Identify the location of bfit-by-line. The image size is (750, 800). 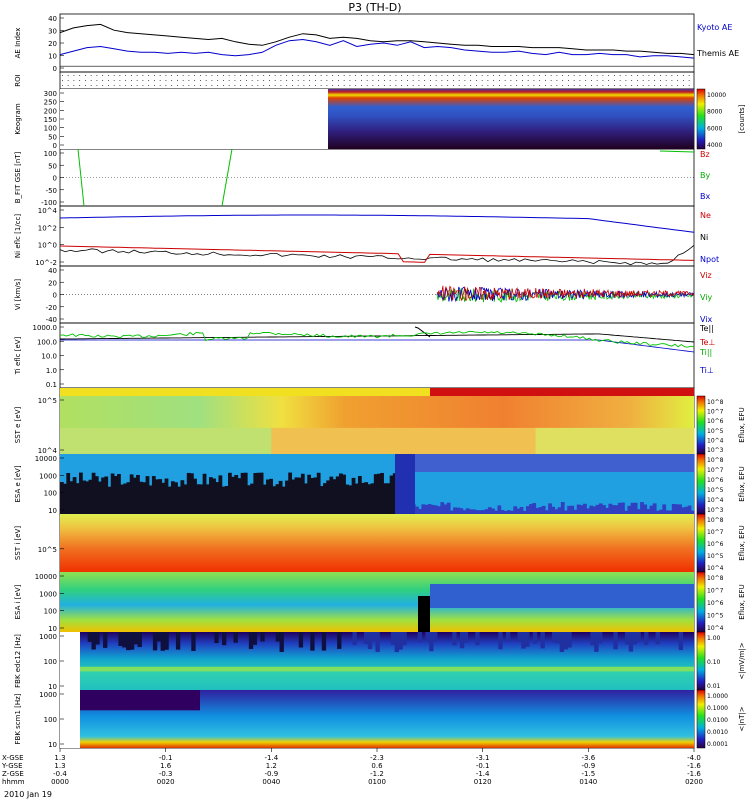
(677, 151).